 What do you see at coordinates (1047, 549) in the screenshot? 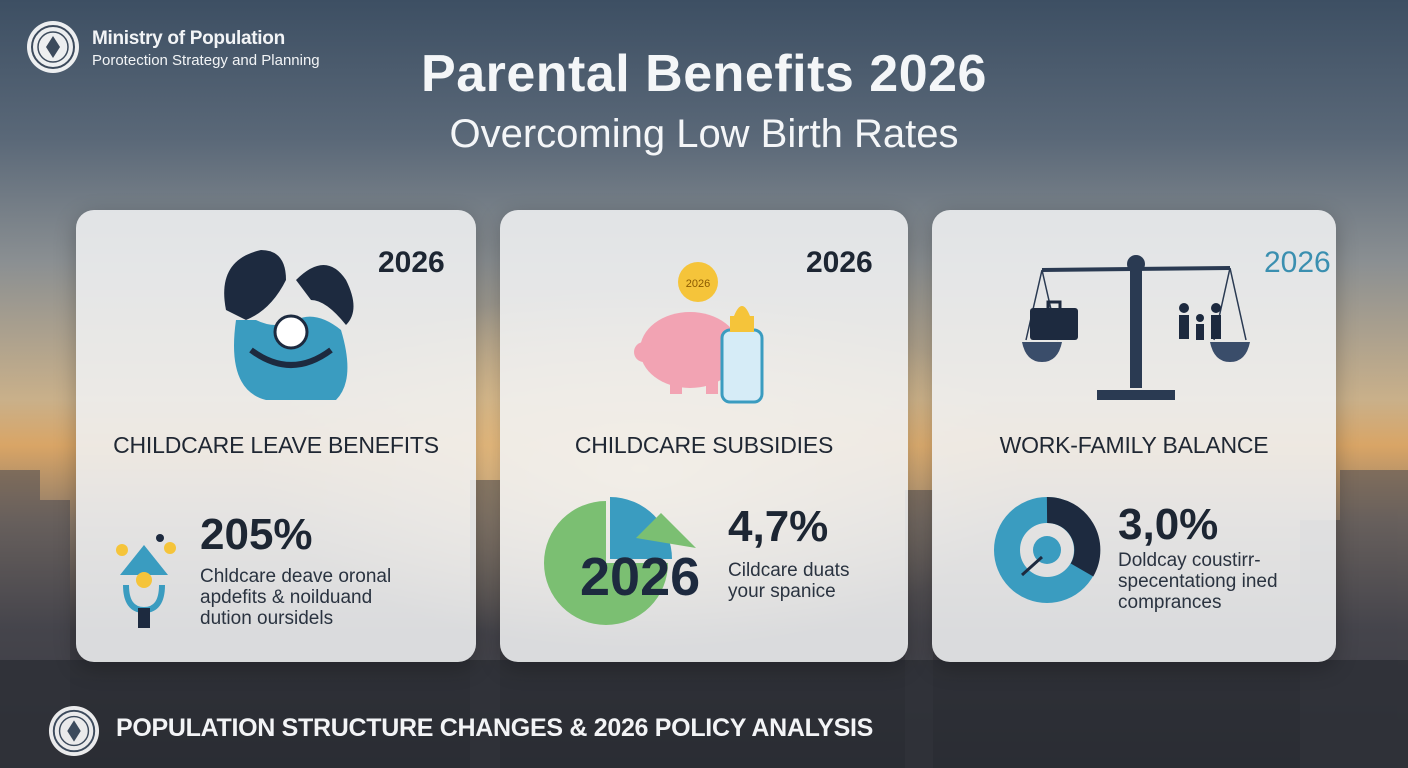
I see `donut-chart-icon` at bounding box center [1047, 549].